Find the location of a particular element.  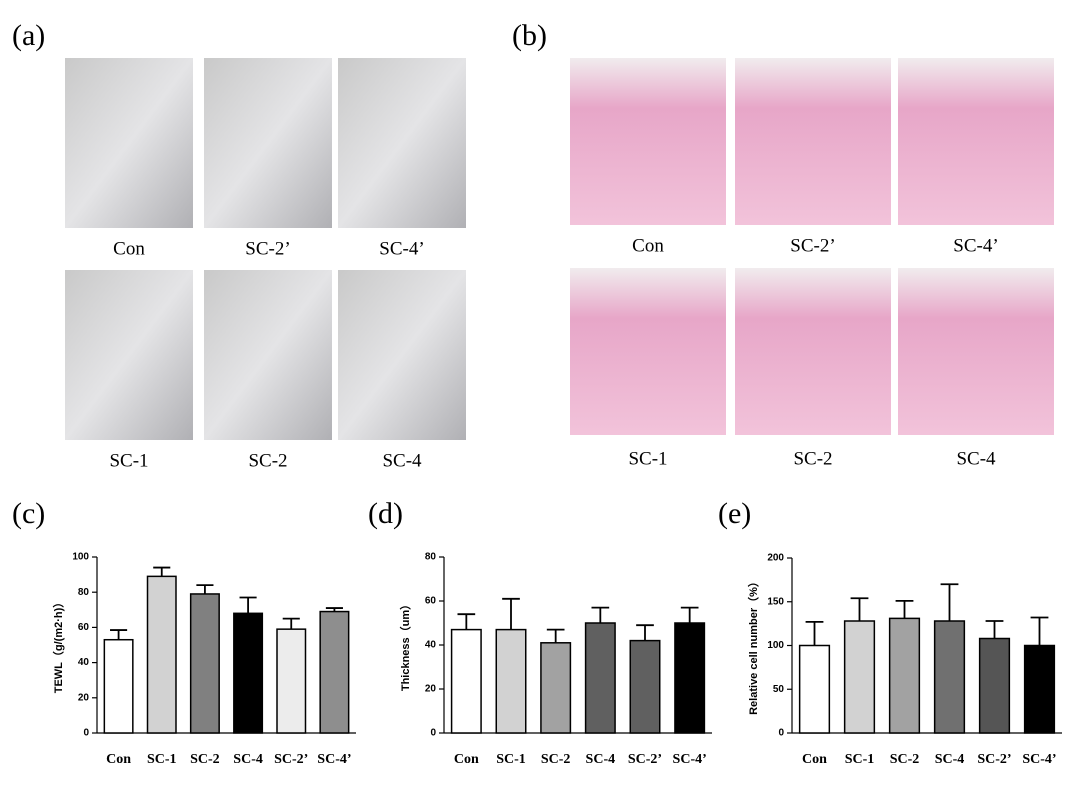

panel-label: (b) is located at coordinates (529, 35).